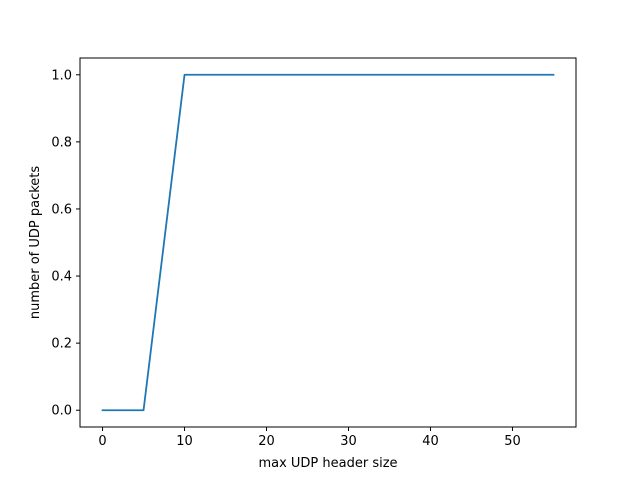 The width and height of the screenshot is (640, 480). Describe the element at coordinates (61, 75) in the screenshot. I see `y-tick-label: 1.0` at that location.